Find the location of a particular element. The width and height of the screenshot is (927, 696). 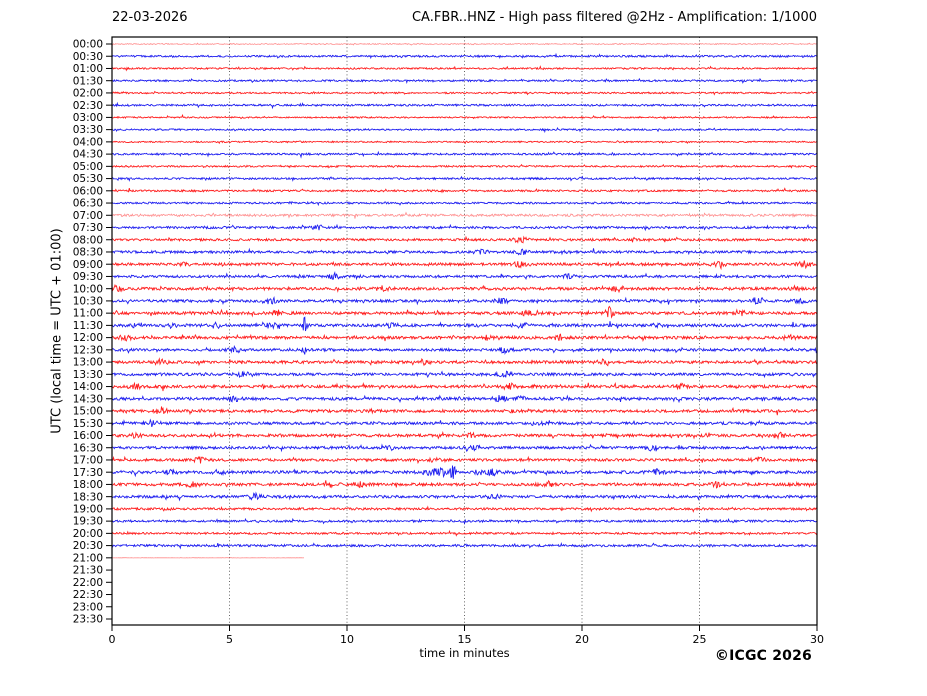

y-tick-label: 07:30 is located at coordinates (88, 228).